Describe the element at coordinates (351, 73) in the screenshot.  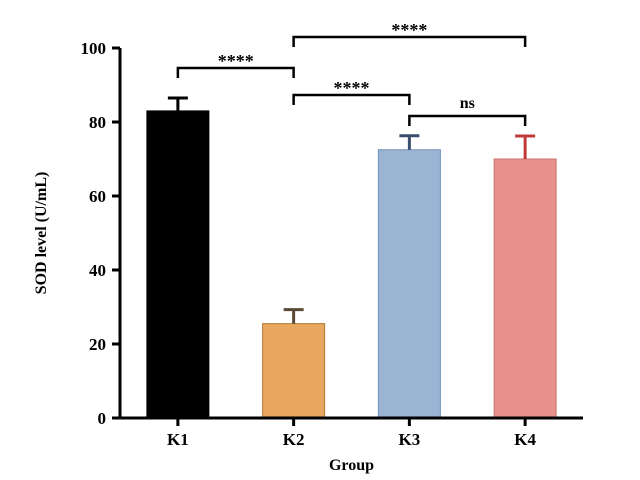
I see `significance-brackets: **** **** **** ns` at that location.